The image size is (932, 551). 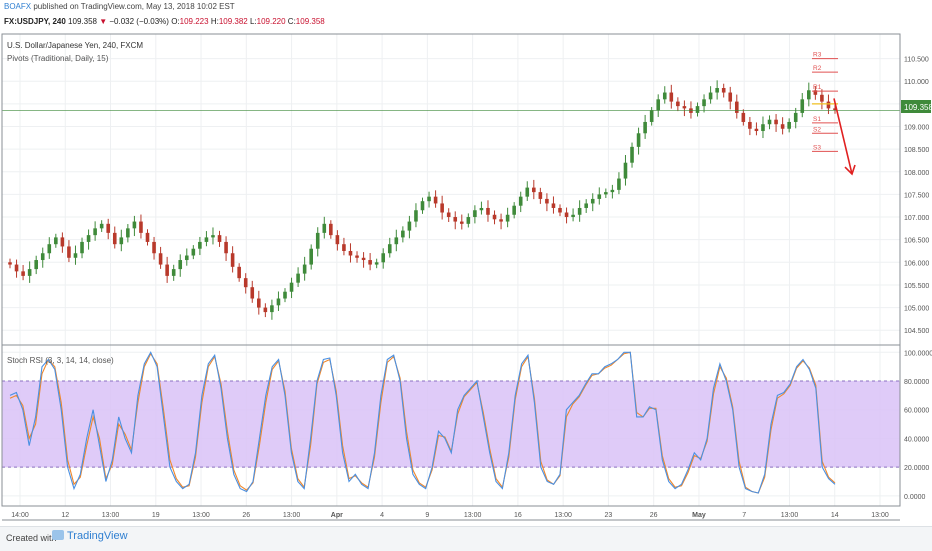 I want to click on pivots-legend: Pivots (Traditional, Daily, 15), so click(x=58, y=58).